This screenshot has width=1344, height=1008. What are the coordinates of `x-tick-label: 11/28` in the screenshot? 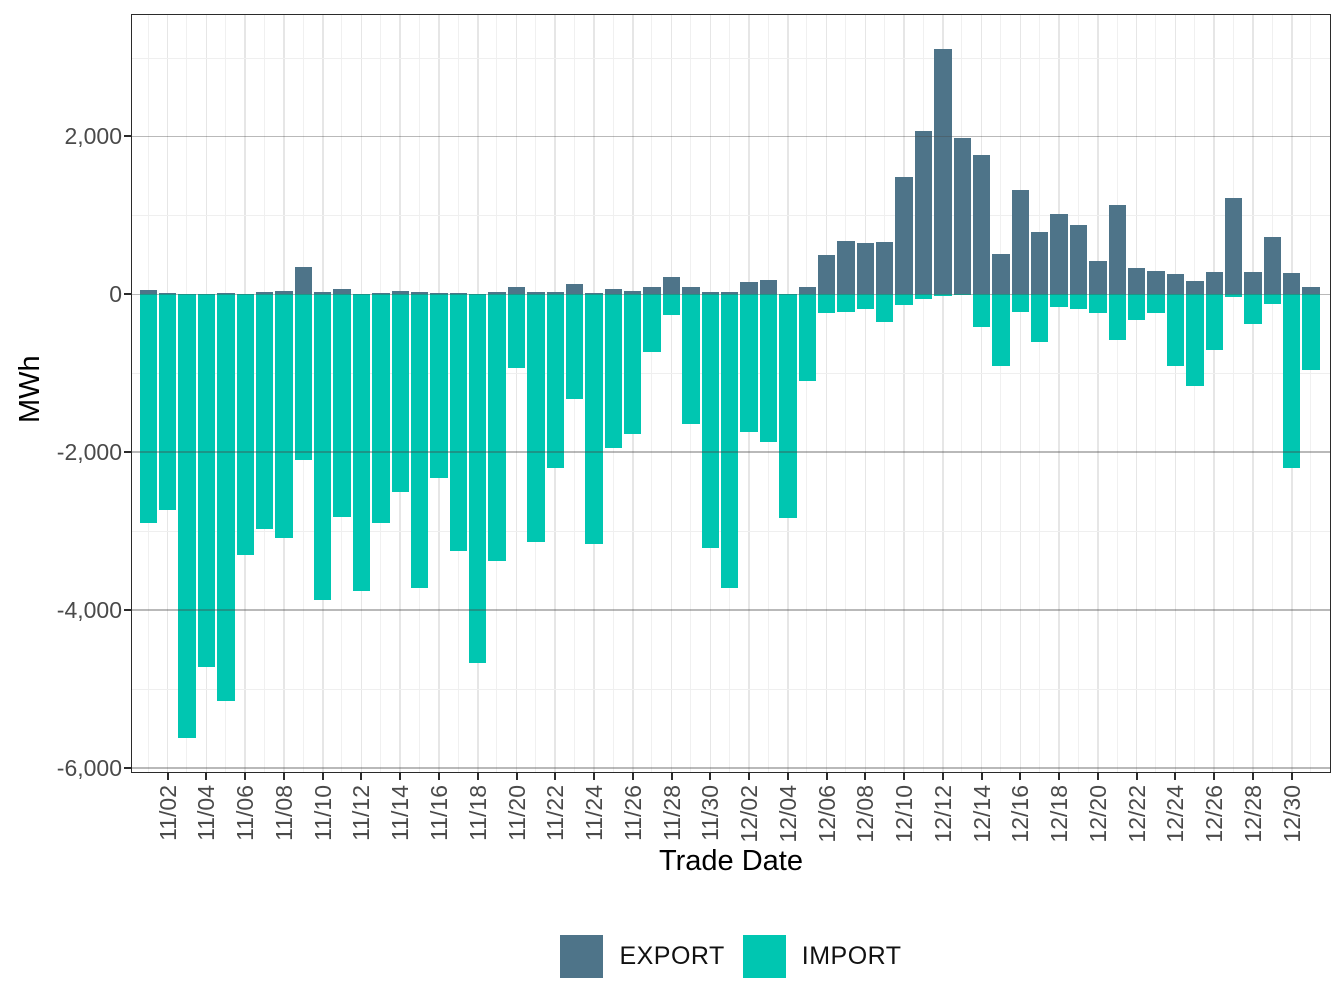 It's located at (671, 813).